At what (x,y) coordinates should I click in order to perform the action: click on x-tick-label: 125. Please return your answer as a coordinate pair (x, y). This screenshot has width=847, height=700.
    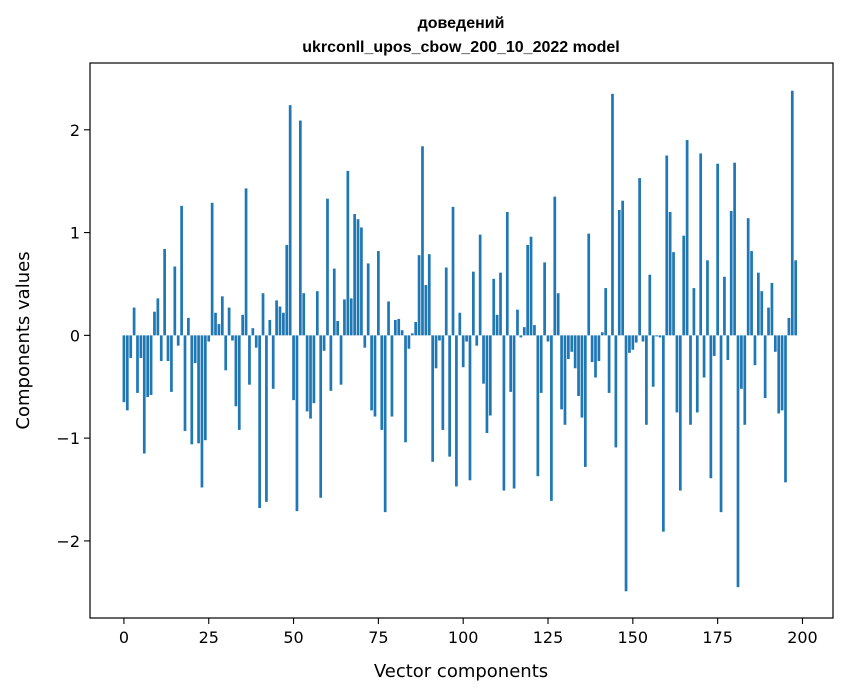
    Looking at the image, I should click on (548, 637).